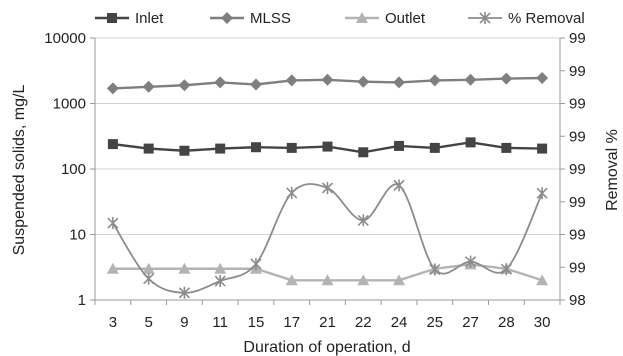  Describe the element at coordinates (220, 322) in the screenshot. I see `x-tick-label: 11` at that location.